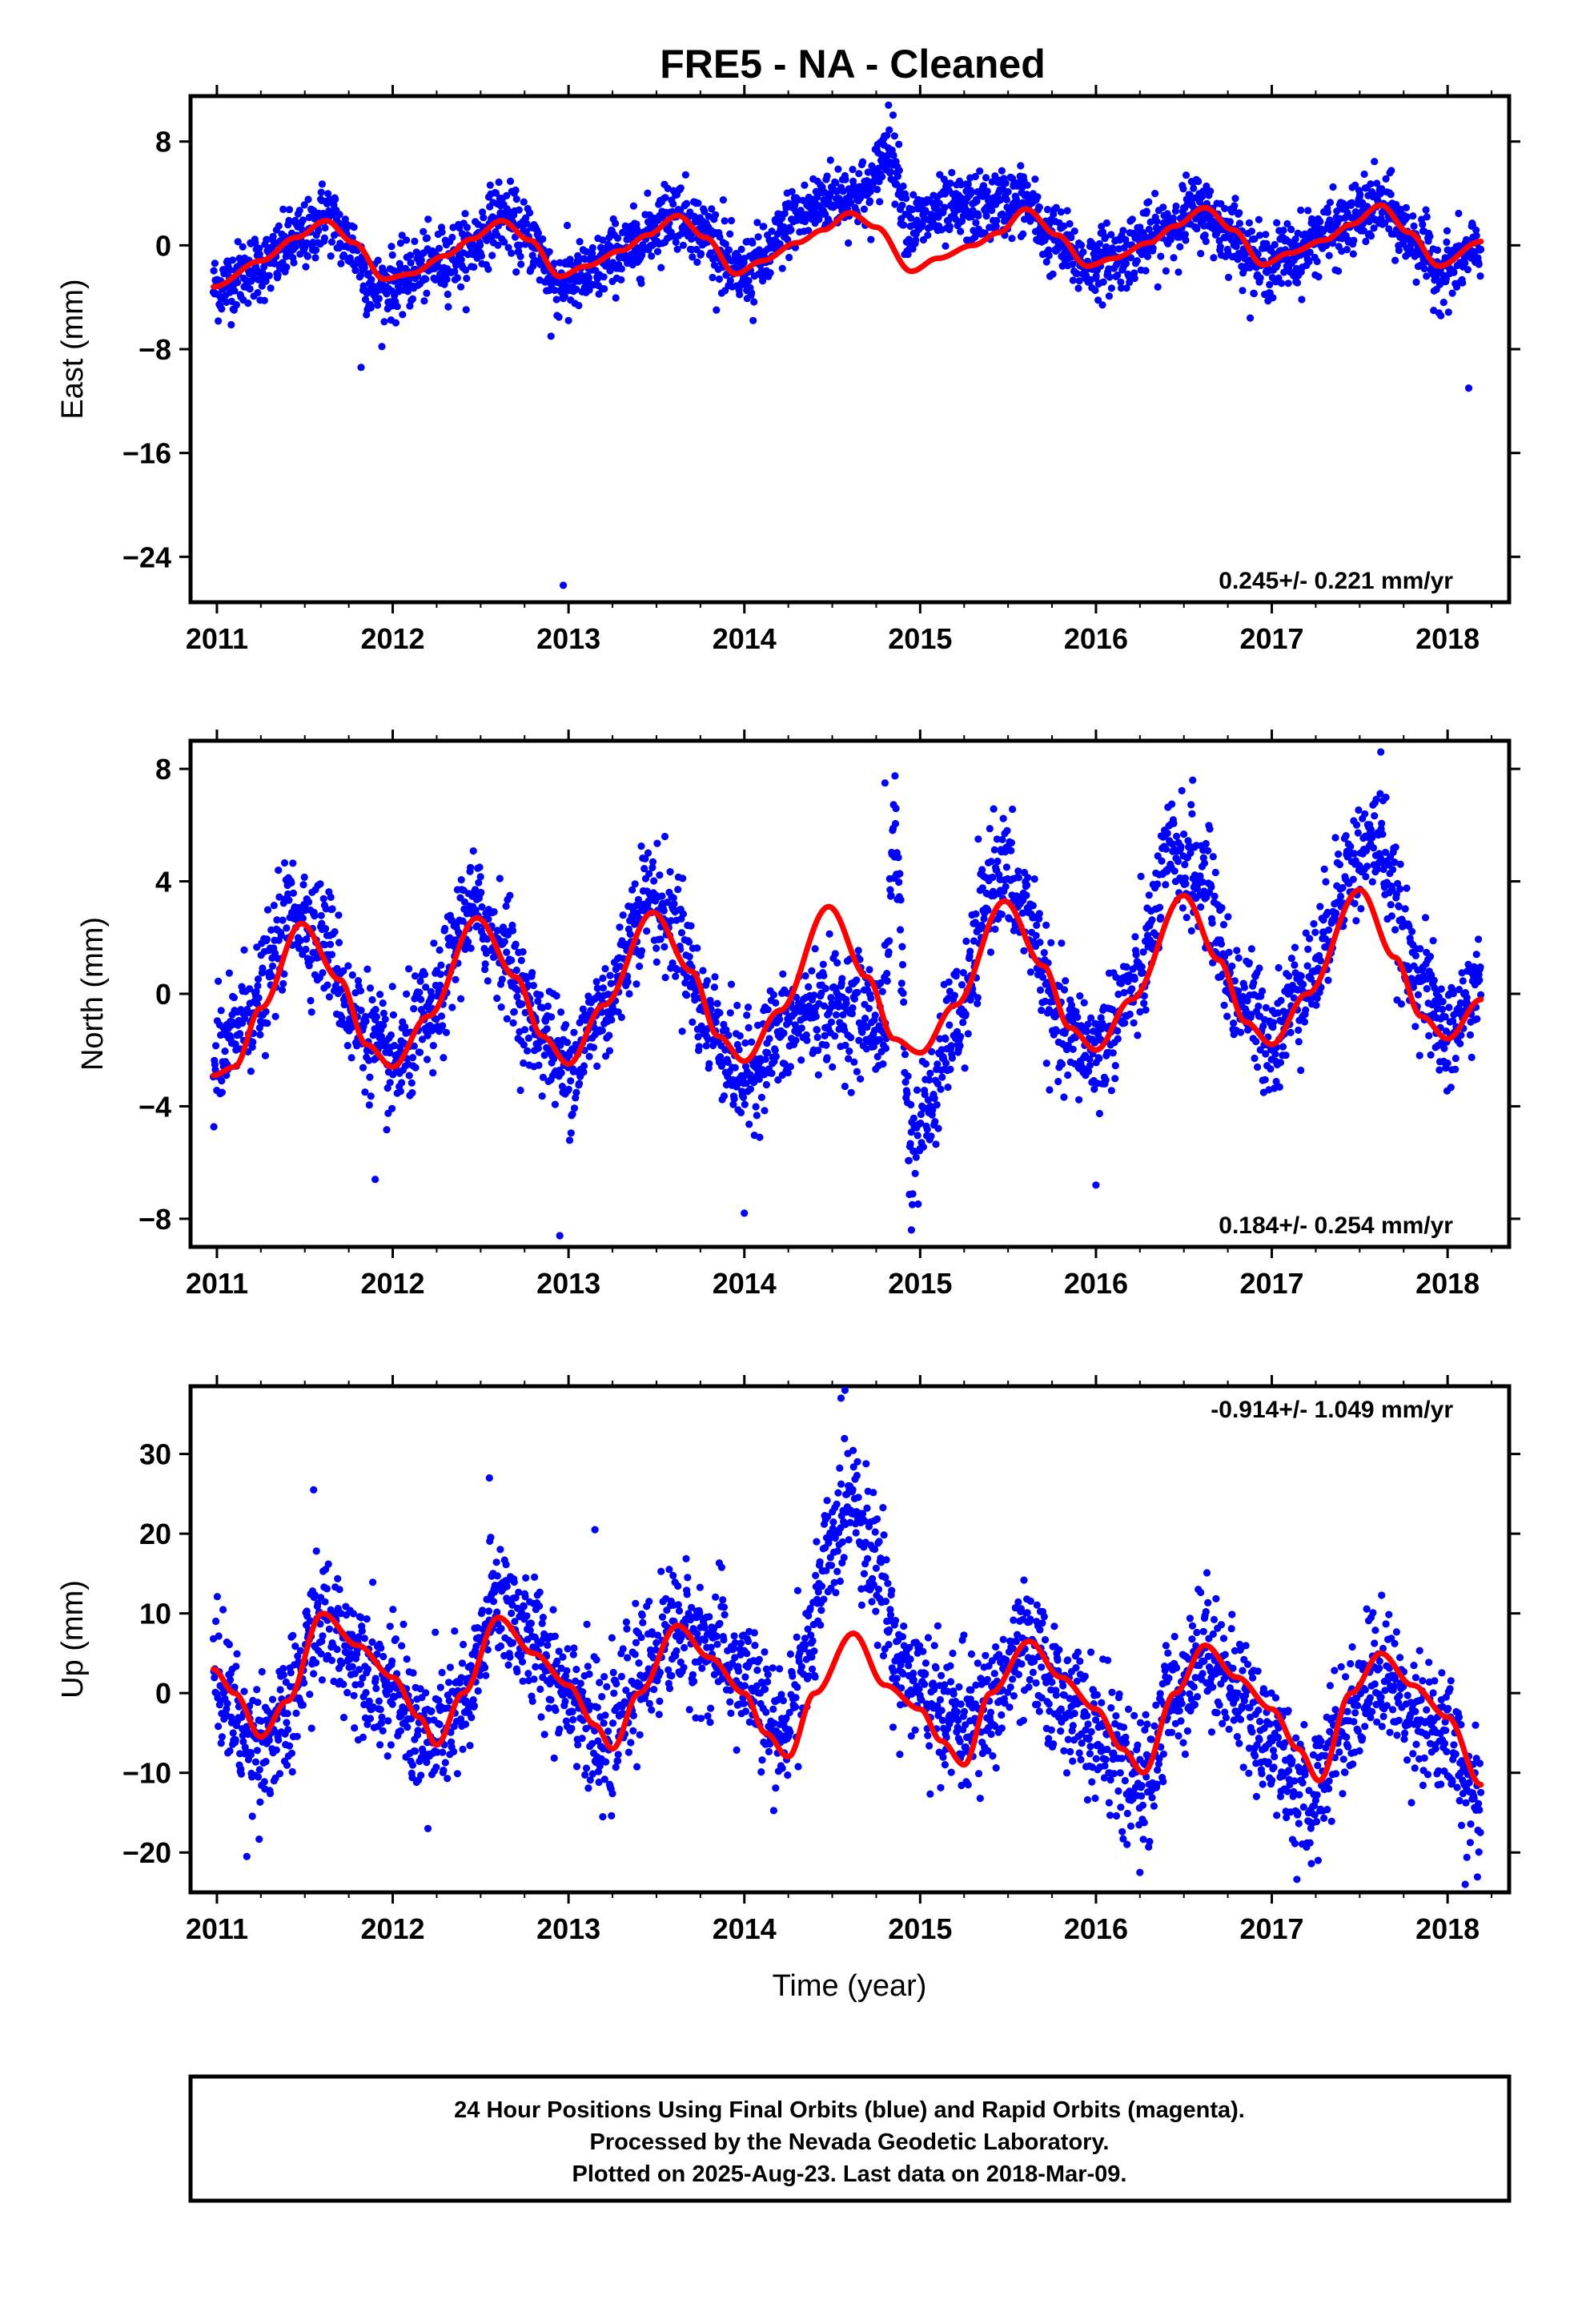 This screenshot has width=1582, height=2324. I want to click on east-y-tick-label: 8, so click(163, 142).